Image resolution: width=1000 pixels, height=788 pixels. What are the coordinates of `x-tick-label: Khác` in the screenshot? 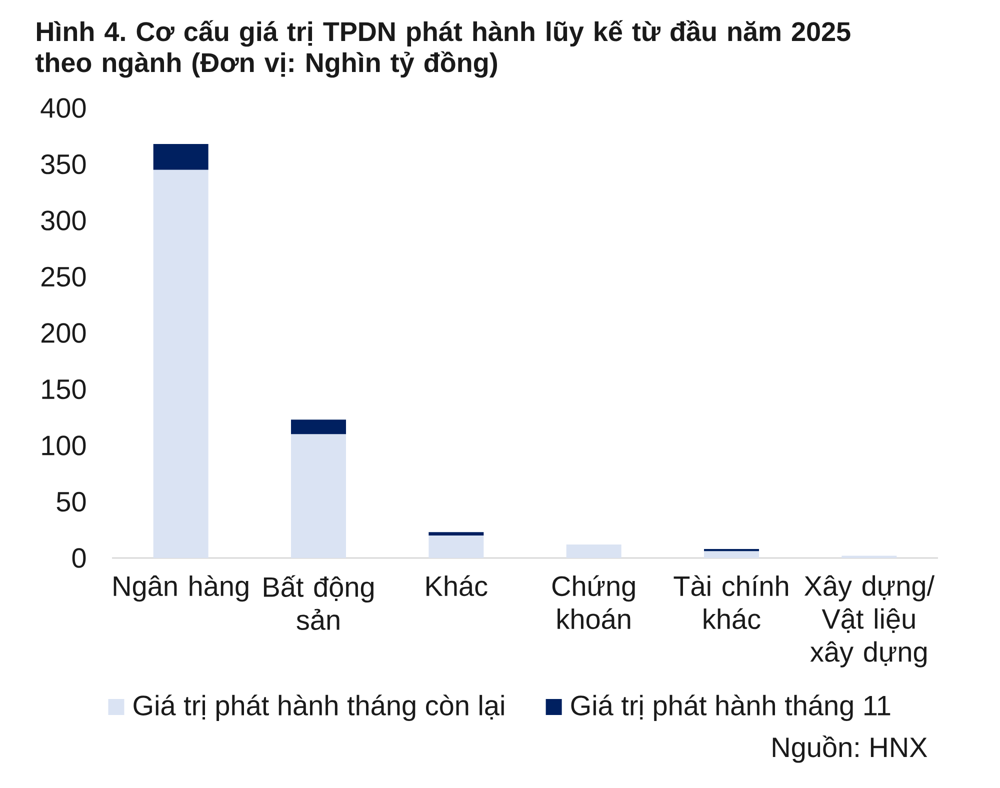 It's located at (457, 585).